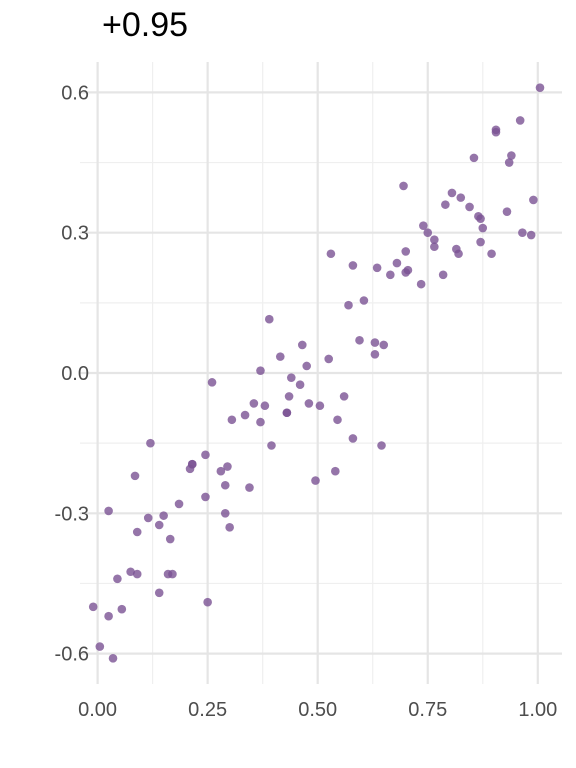 The width and height of the screenshot is (576, 768). What do you see at coordinates (75, 93) in the screenshot?
I see `y-tick-label: 0.6` at bounding box center [75, 93].